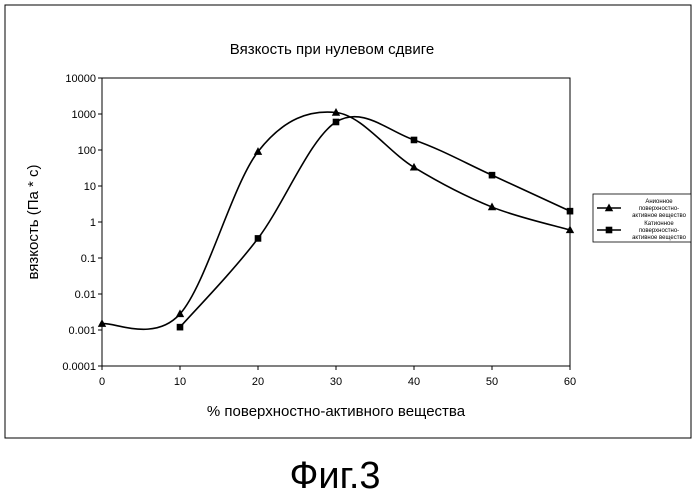 The height and width of the screenshot is (500, 699). I want to click on x-tick-label: 60, so click(570, 382).